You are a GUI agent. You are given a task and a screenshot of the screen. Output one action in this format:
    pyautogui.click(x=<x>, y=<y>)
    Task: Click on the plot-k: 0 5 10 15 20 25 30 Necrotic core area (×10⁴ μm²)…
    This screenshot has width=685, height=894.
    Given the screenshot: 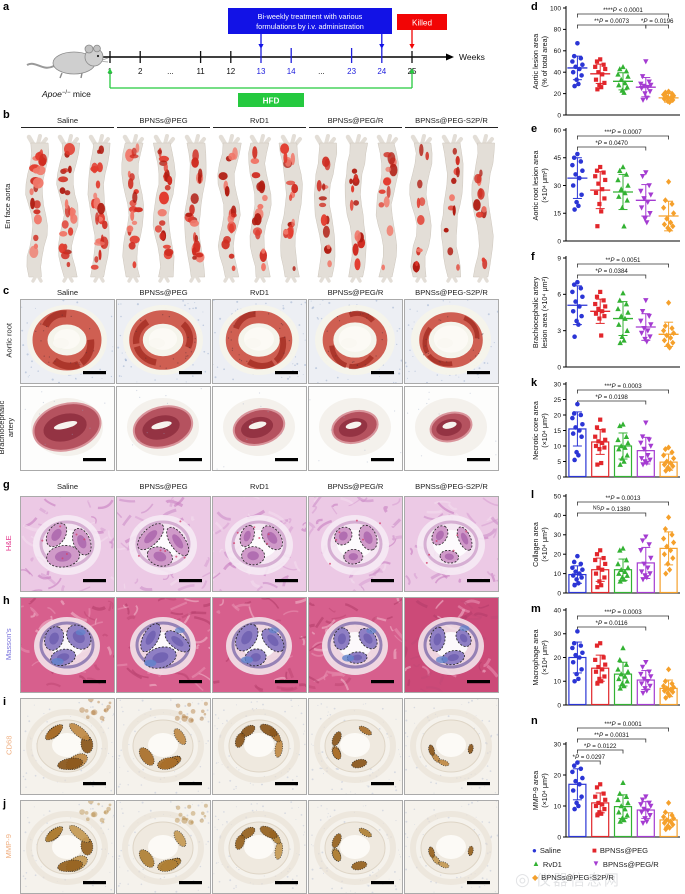 What is the action you would take?
    pyautogui.click(x=605, y=431)
    